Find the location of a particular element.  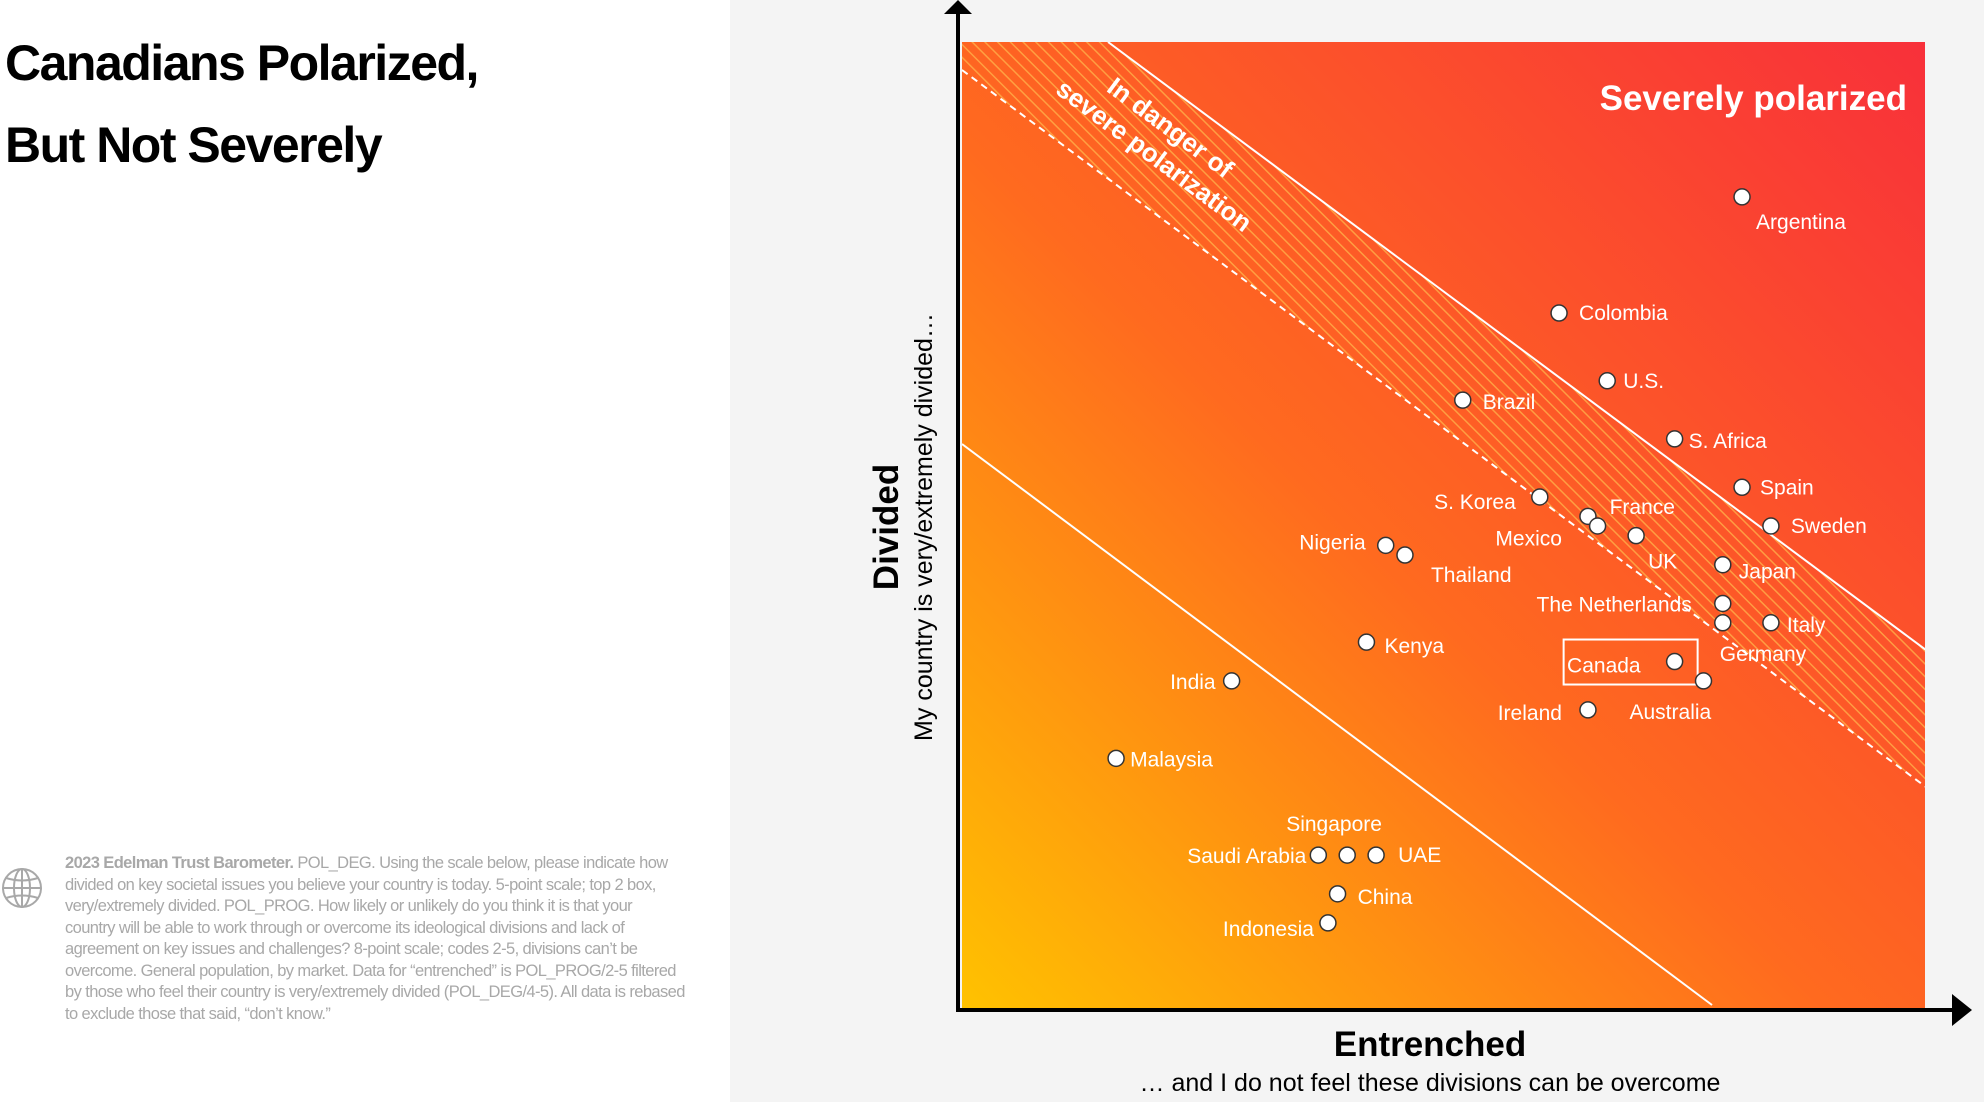

point-india is located at coordinates (1231, 681).